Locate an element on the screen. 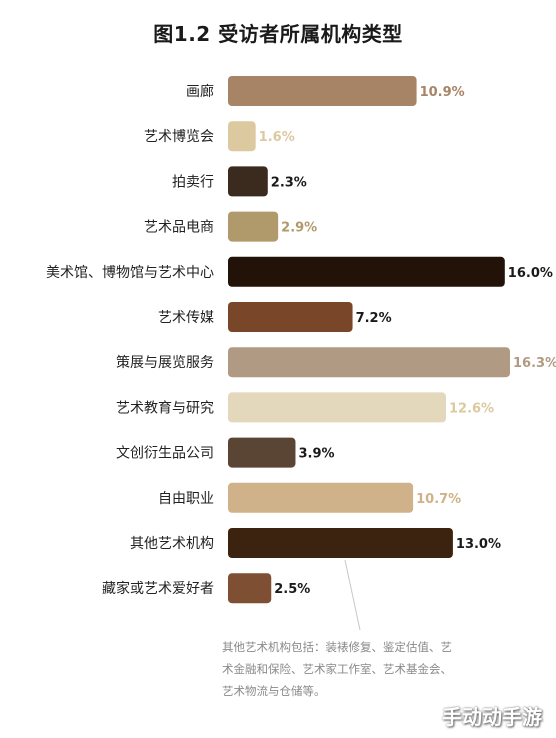 Image resolution: width=556 pixels, height=738 pixels. value-label: 2.5% is located at coordinates (292, 589).